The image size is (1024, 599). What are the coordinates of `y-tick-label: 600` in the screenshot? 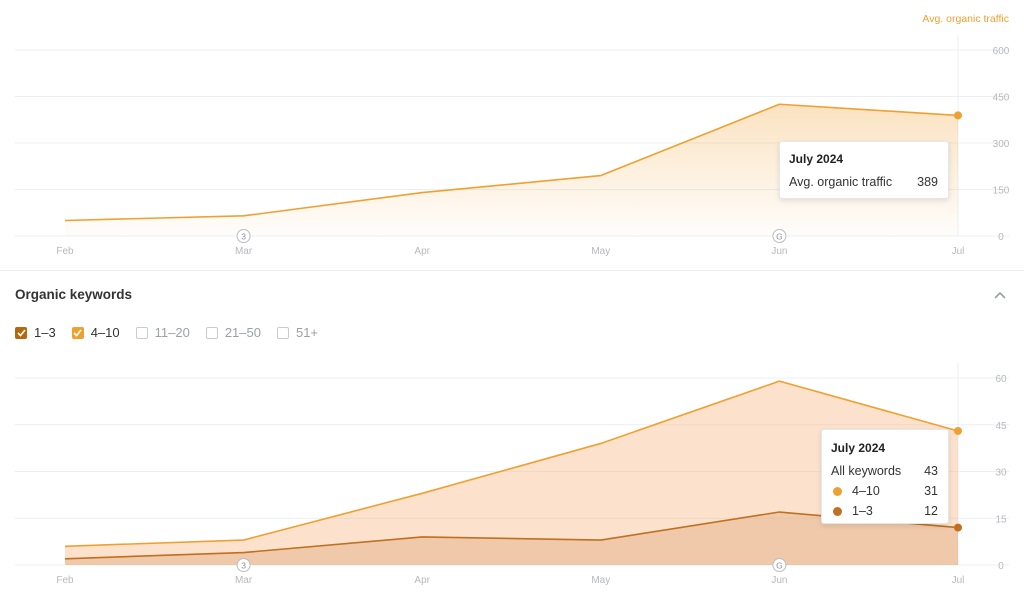 It's located at (1001, 51).